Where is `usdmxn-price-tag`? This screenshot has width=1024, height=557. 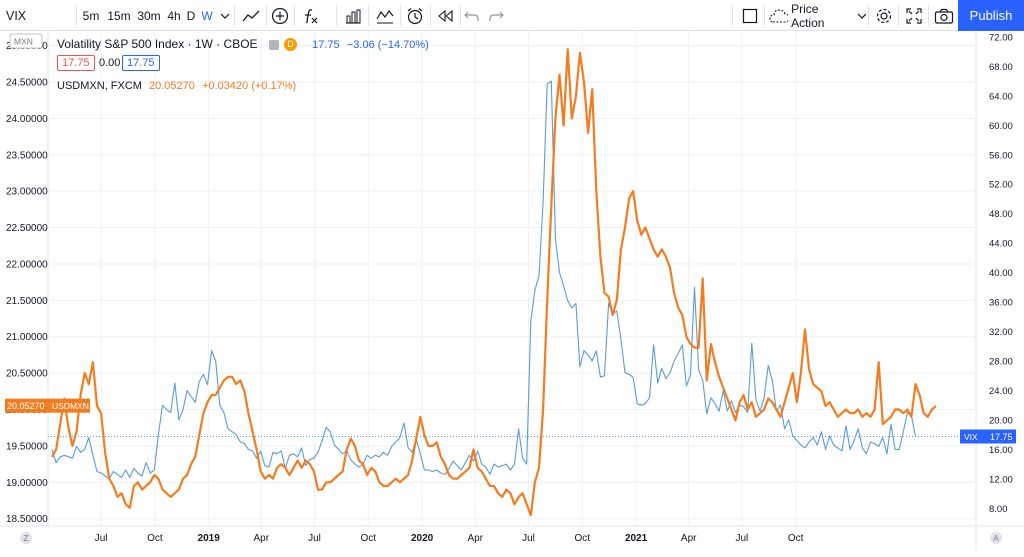
usdmxn-price-tag is located at coordinates (47, 405).